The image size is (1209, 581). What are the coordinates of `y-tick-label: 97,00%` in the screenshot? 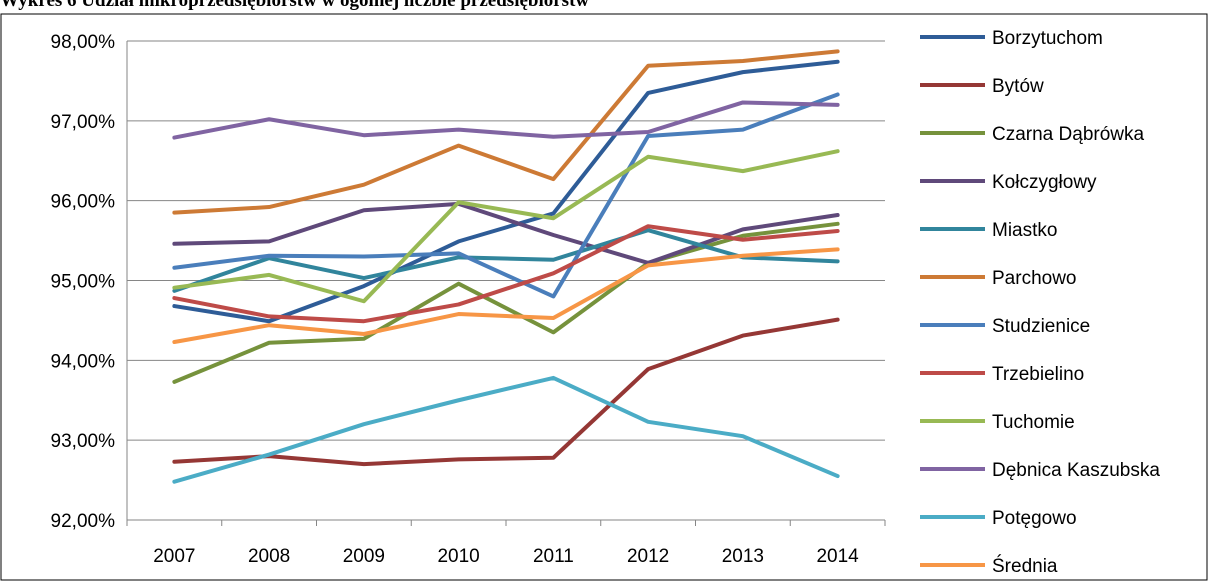 It's located at (83, 122).